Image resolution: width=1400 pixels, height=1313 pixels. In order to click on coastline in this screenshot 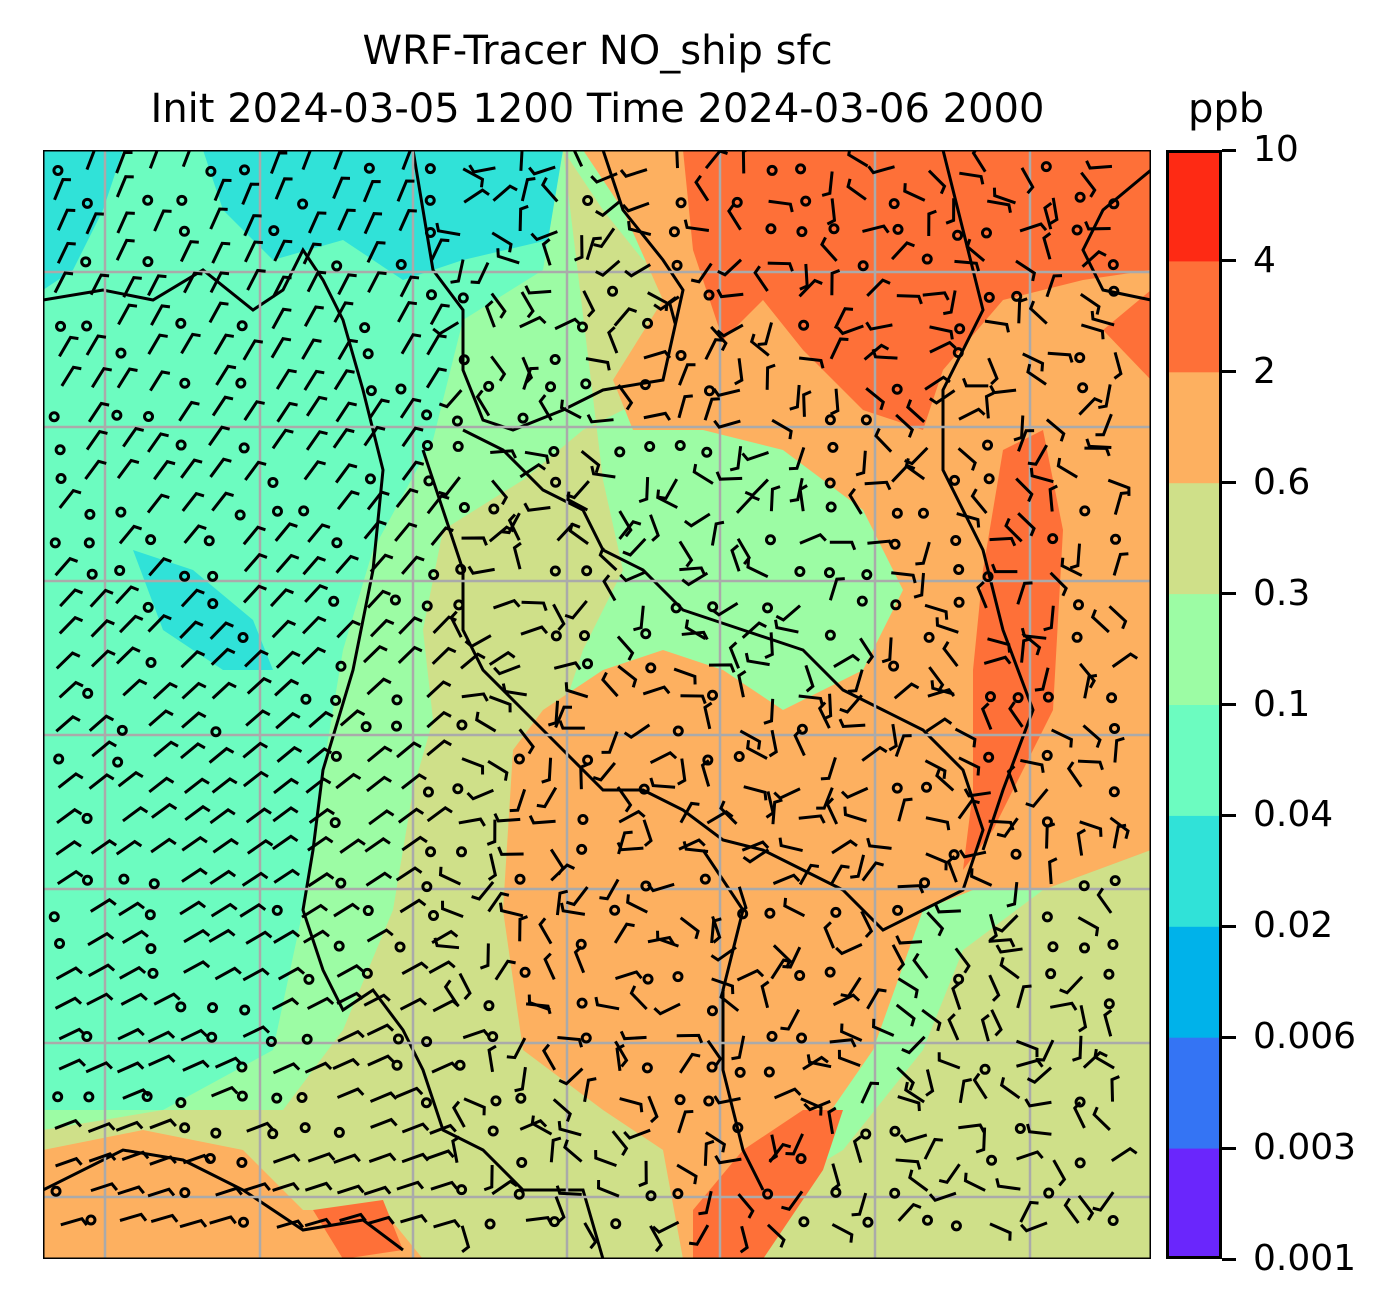, I will do `click(548, 291)`.